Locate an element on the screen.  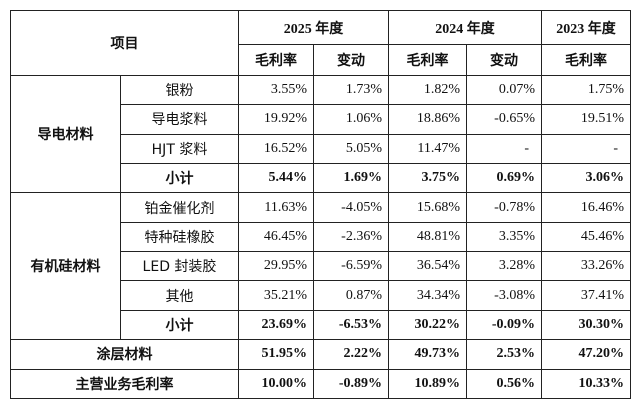
cell-2024-margin: 11.47% is located at coordinates (427, 148).